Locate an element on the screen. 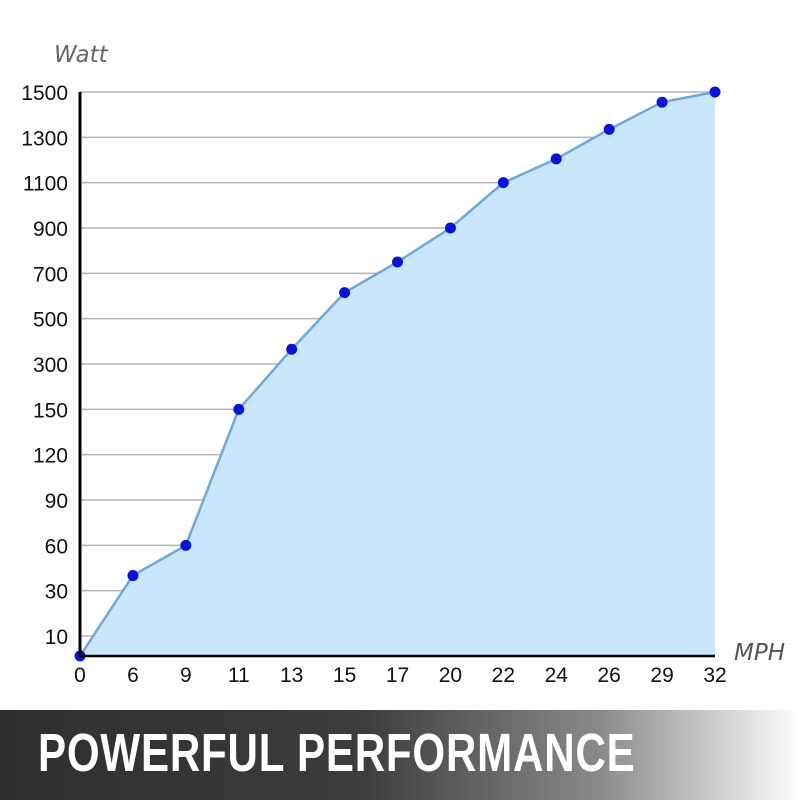 This screenshot has width=800, height=800. y-tick-label: 900 is located at coordinates (50, 229).